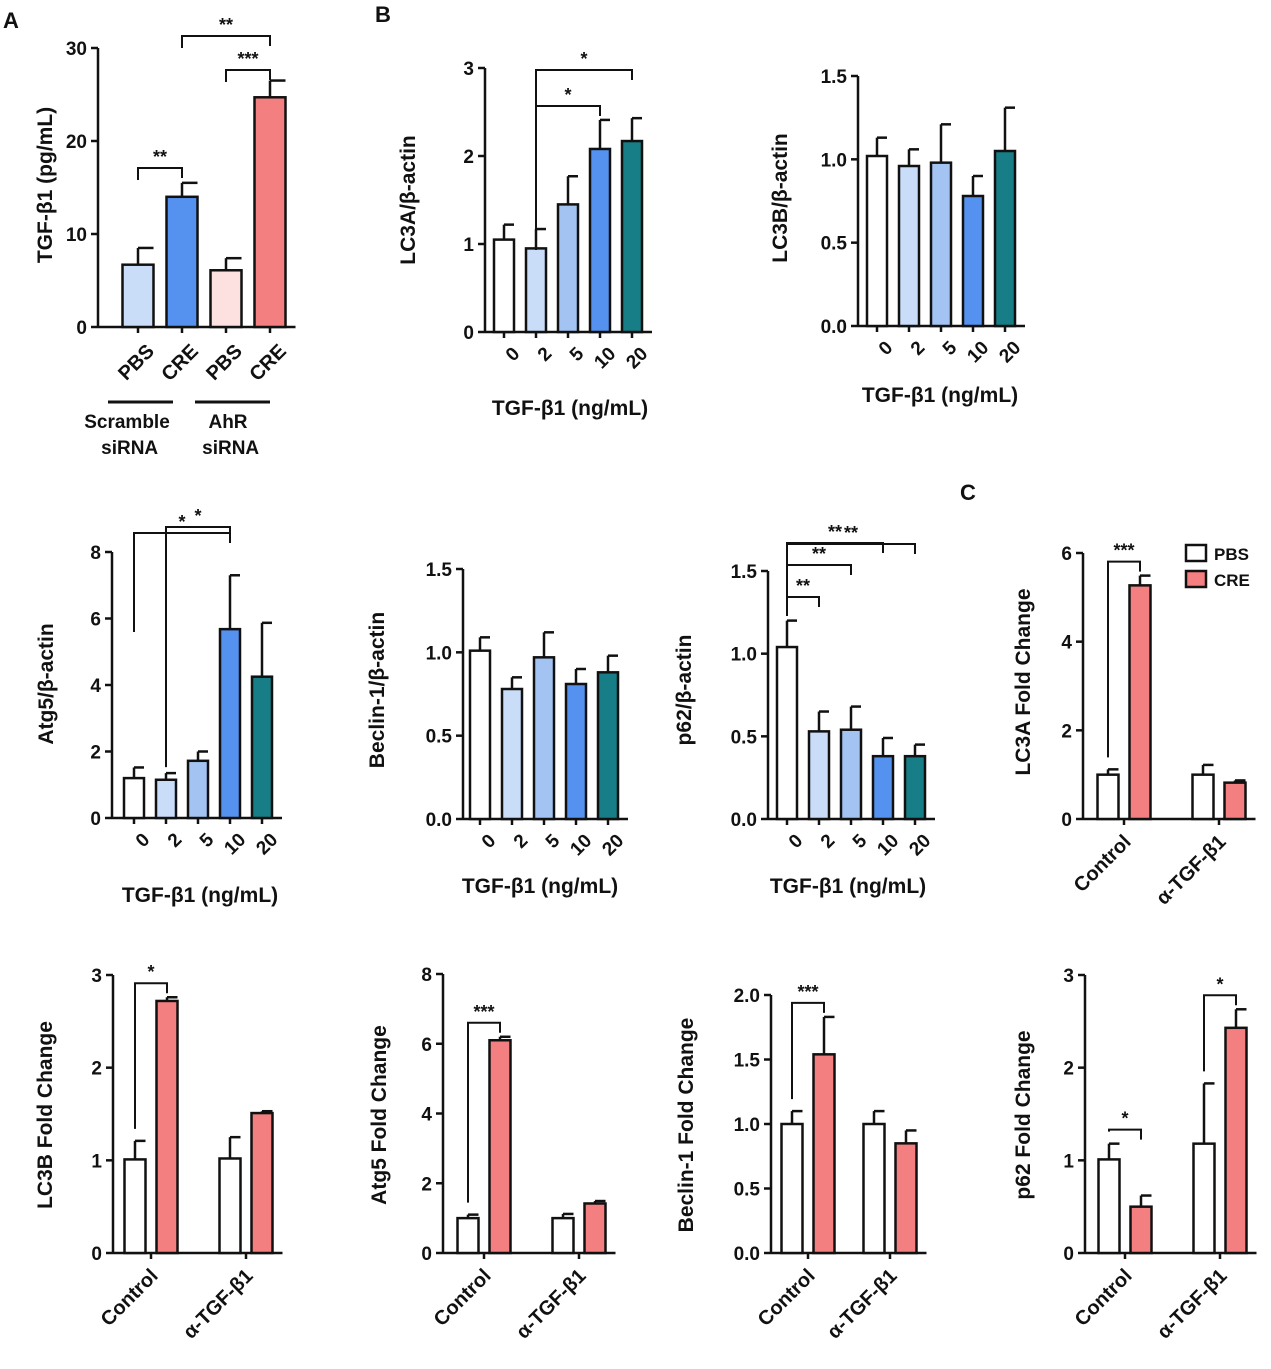 Image resolution: width=1271 pixels, height=1369 pixels. Describe the element at coordinates (968, 492) in the screenshot. I see `panel-letter-c: C` at that location.